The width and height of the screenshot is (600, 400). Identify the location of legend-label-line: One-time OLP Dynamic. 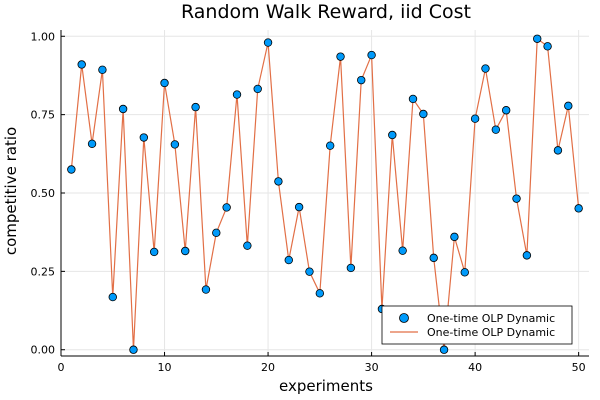
(491, 332).